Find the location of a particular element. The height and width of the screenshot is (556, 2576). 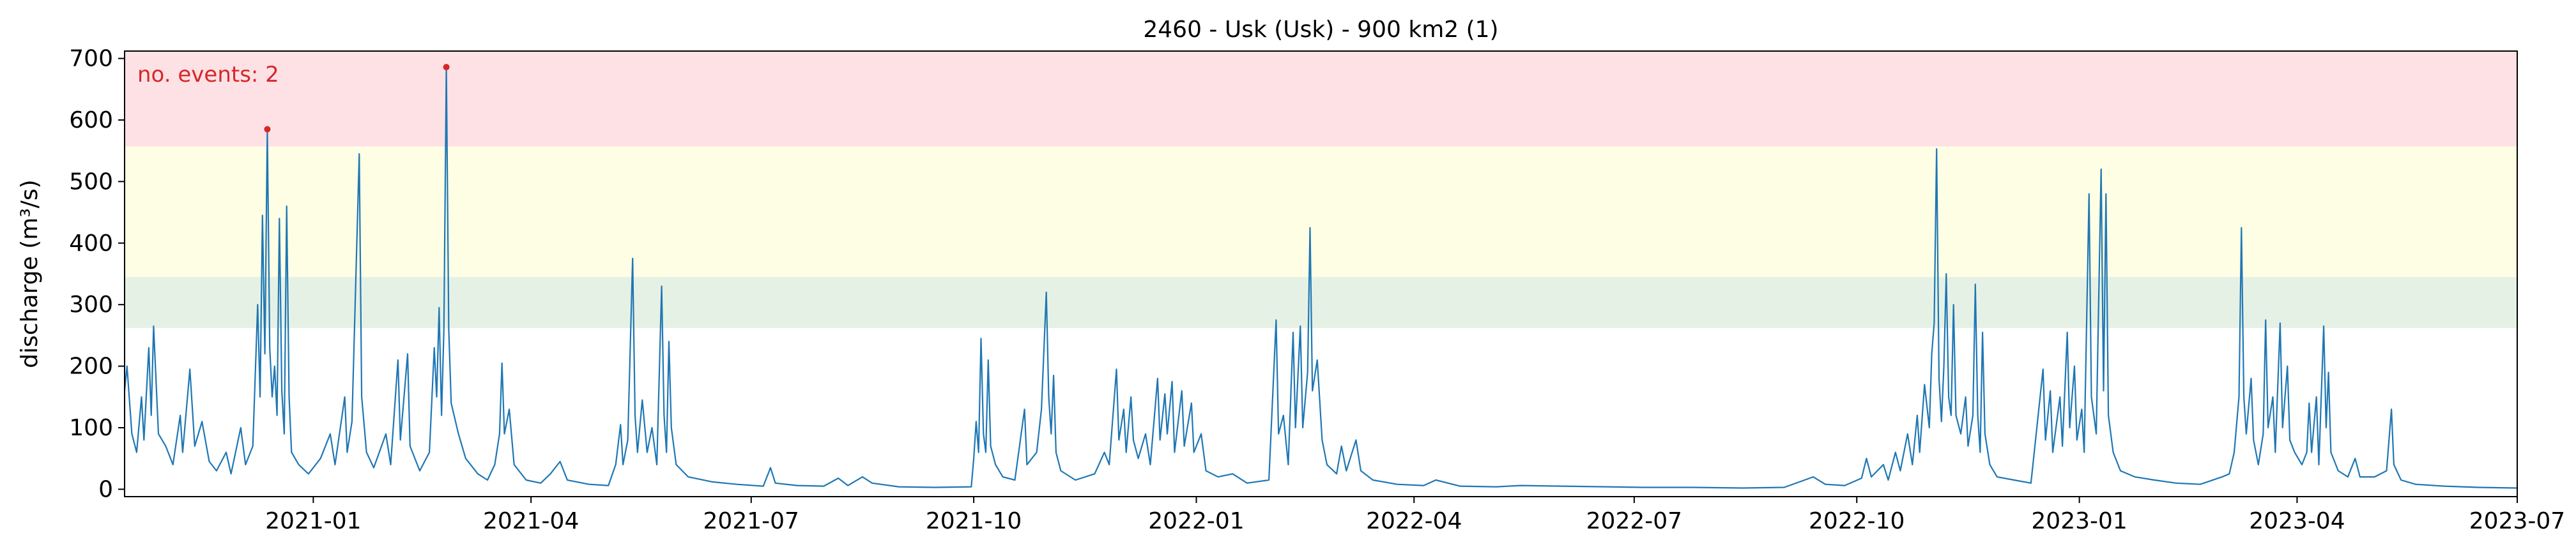

events-count-annotation: no. events: 2 is located at coordinates (208, 74).